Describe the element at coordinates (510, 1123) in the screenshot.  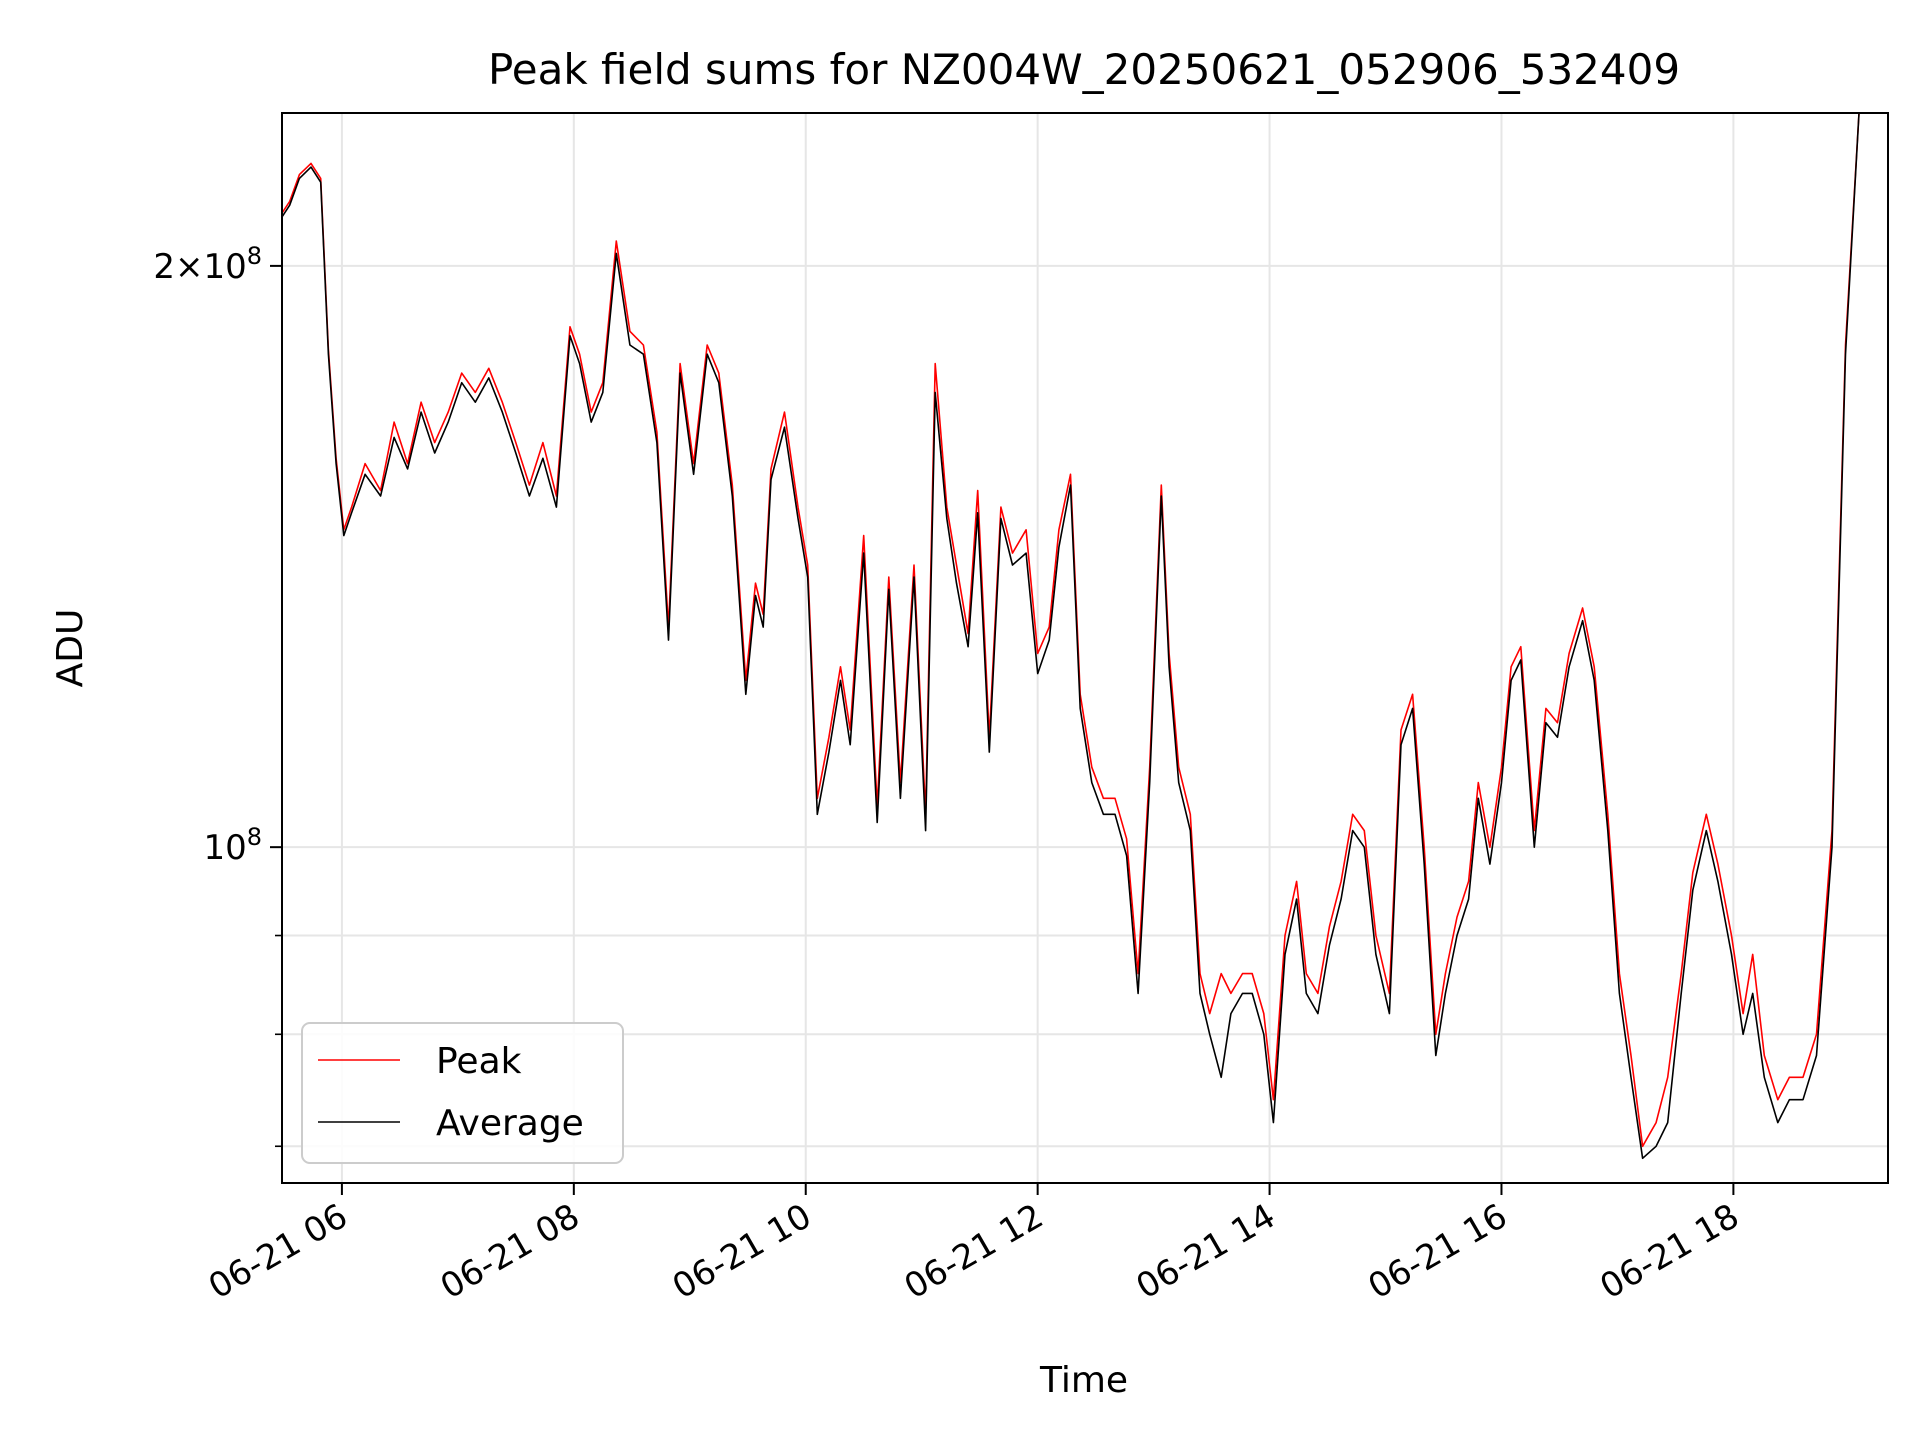
I see `legend-label-average: Average` at that location.